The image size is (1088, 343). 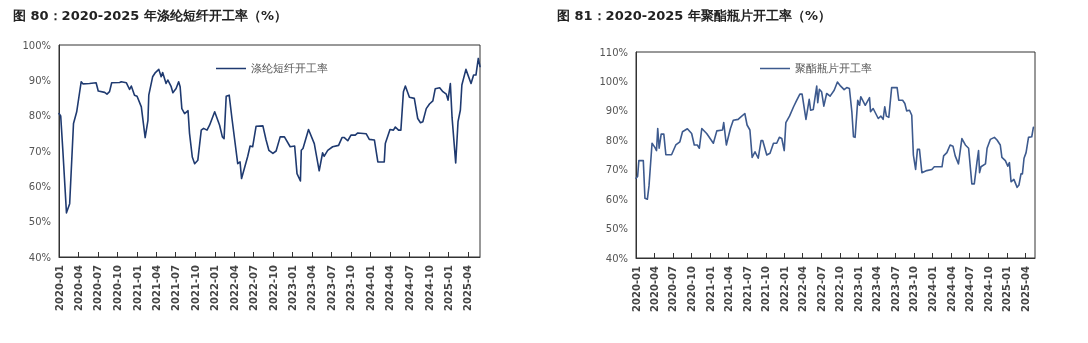 What do you see at coordinates (150, 15) in the screenshot?
I see `chart-title: 图 80：2020-2025 年涤纶短纤开工率（%）` at bounding box center [150, 15].